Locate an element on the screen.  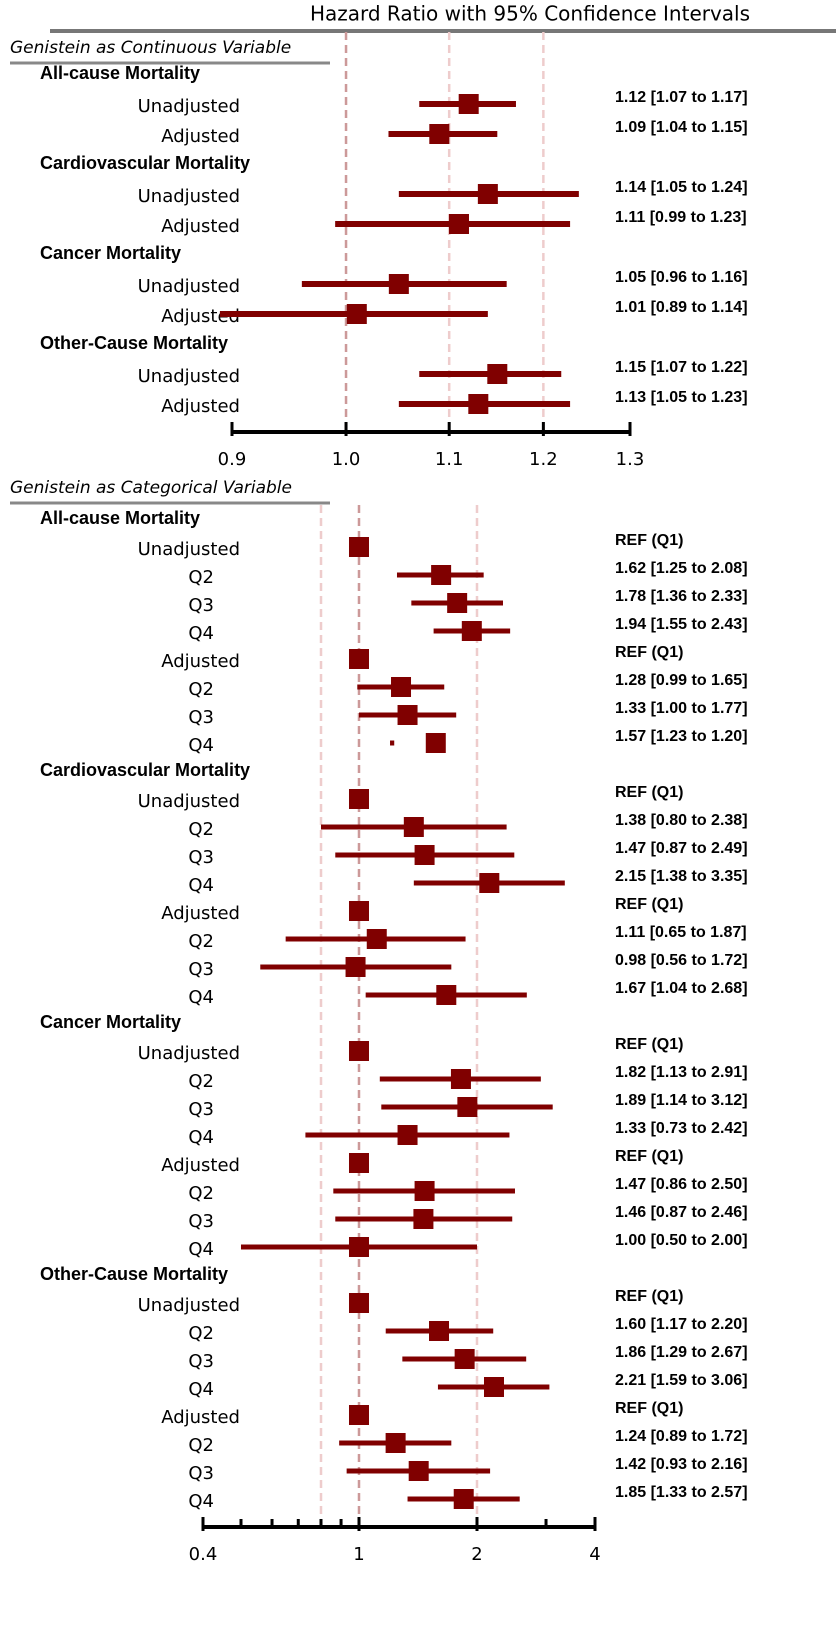
value-label: 1.15 [1.07 to 1.22] is located at coordinates (681, 367).